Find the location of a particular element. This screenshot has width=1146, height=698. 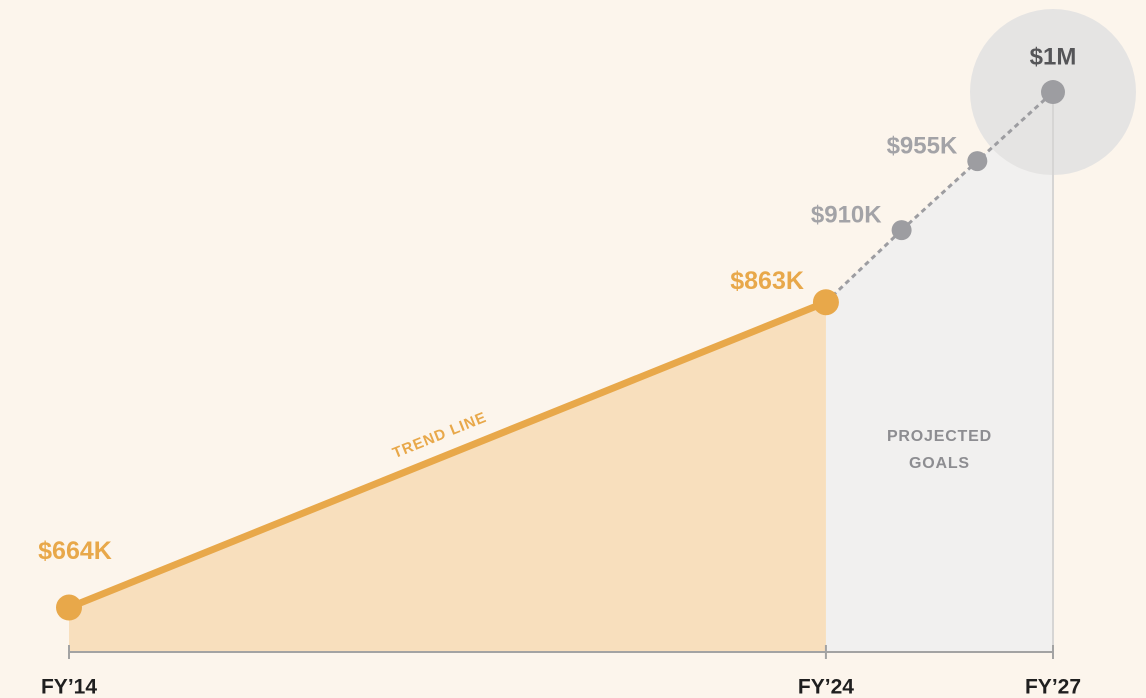

x-tick-label: FY’27 is located at coordinates (1053, 687).